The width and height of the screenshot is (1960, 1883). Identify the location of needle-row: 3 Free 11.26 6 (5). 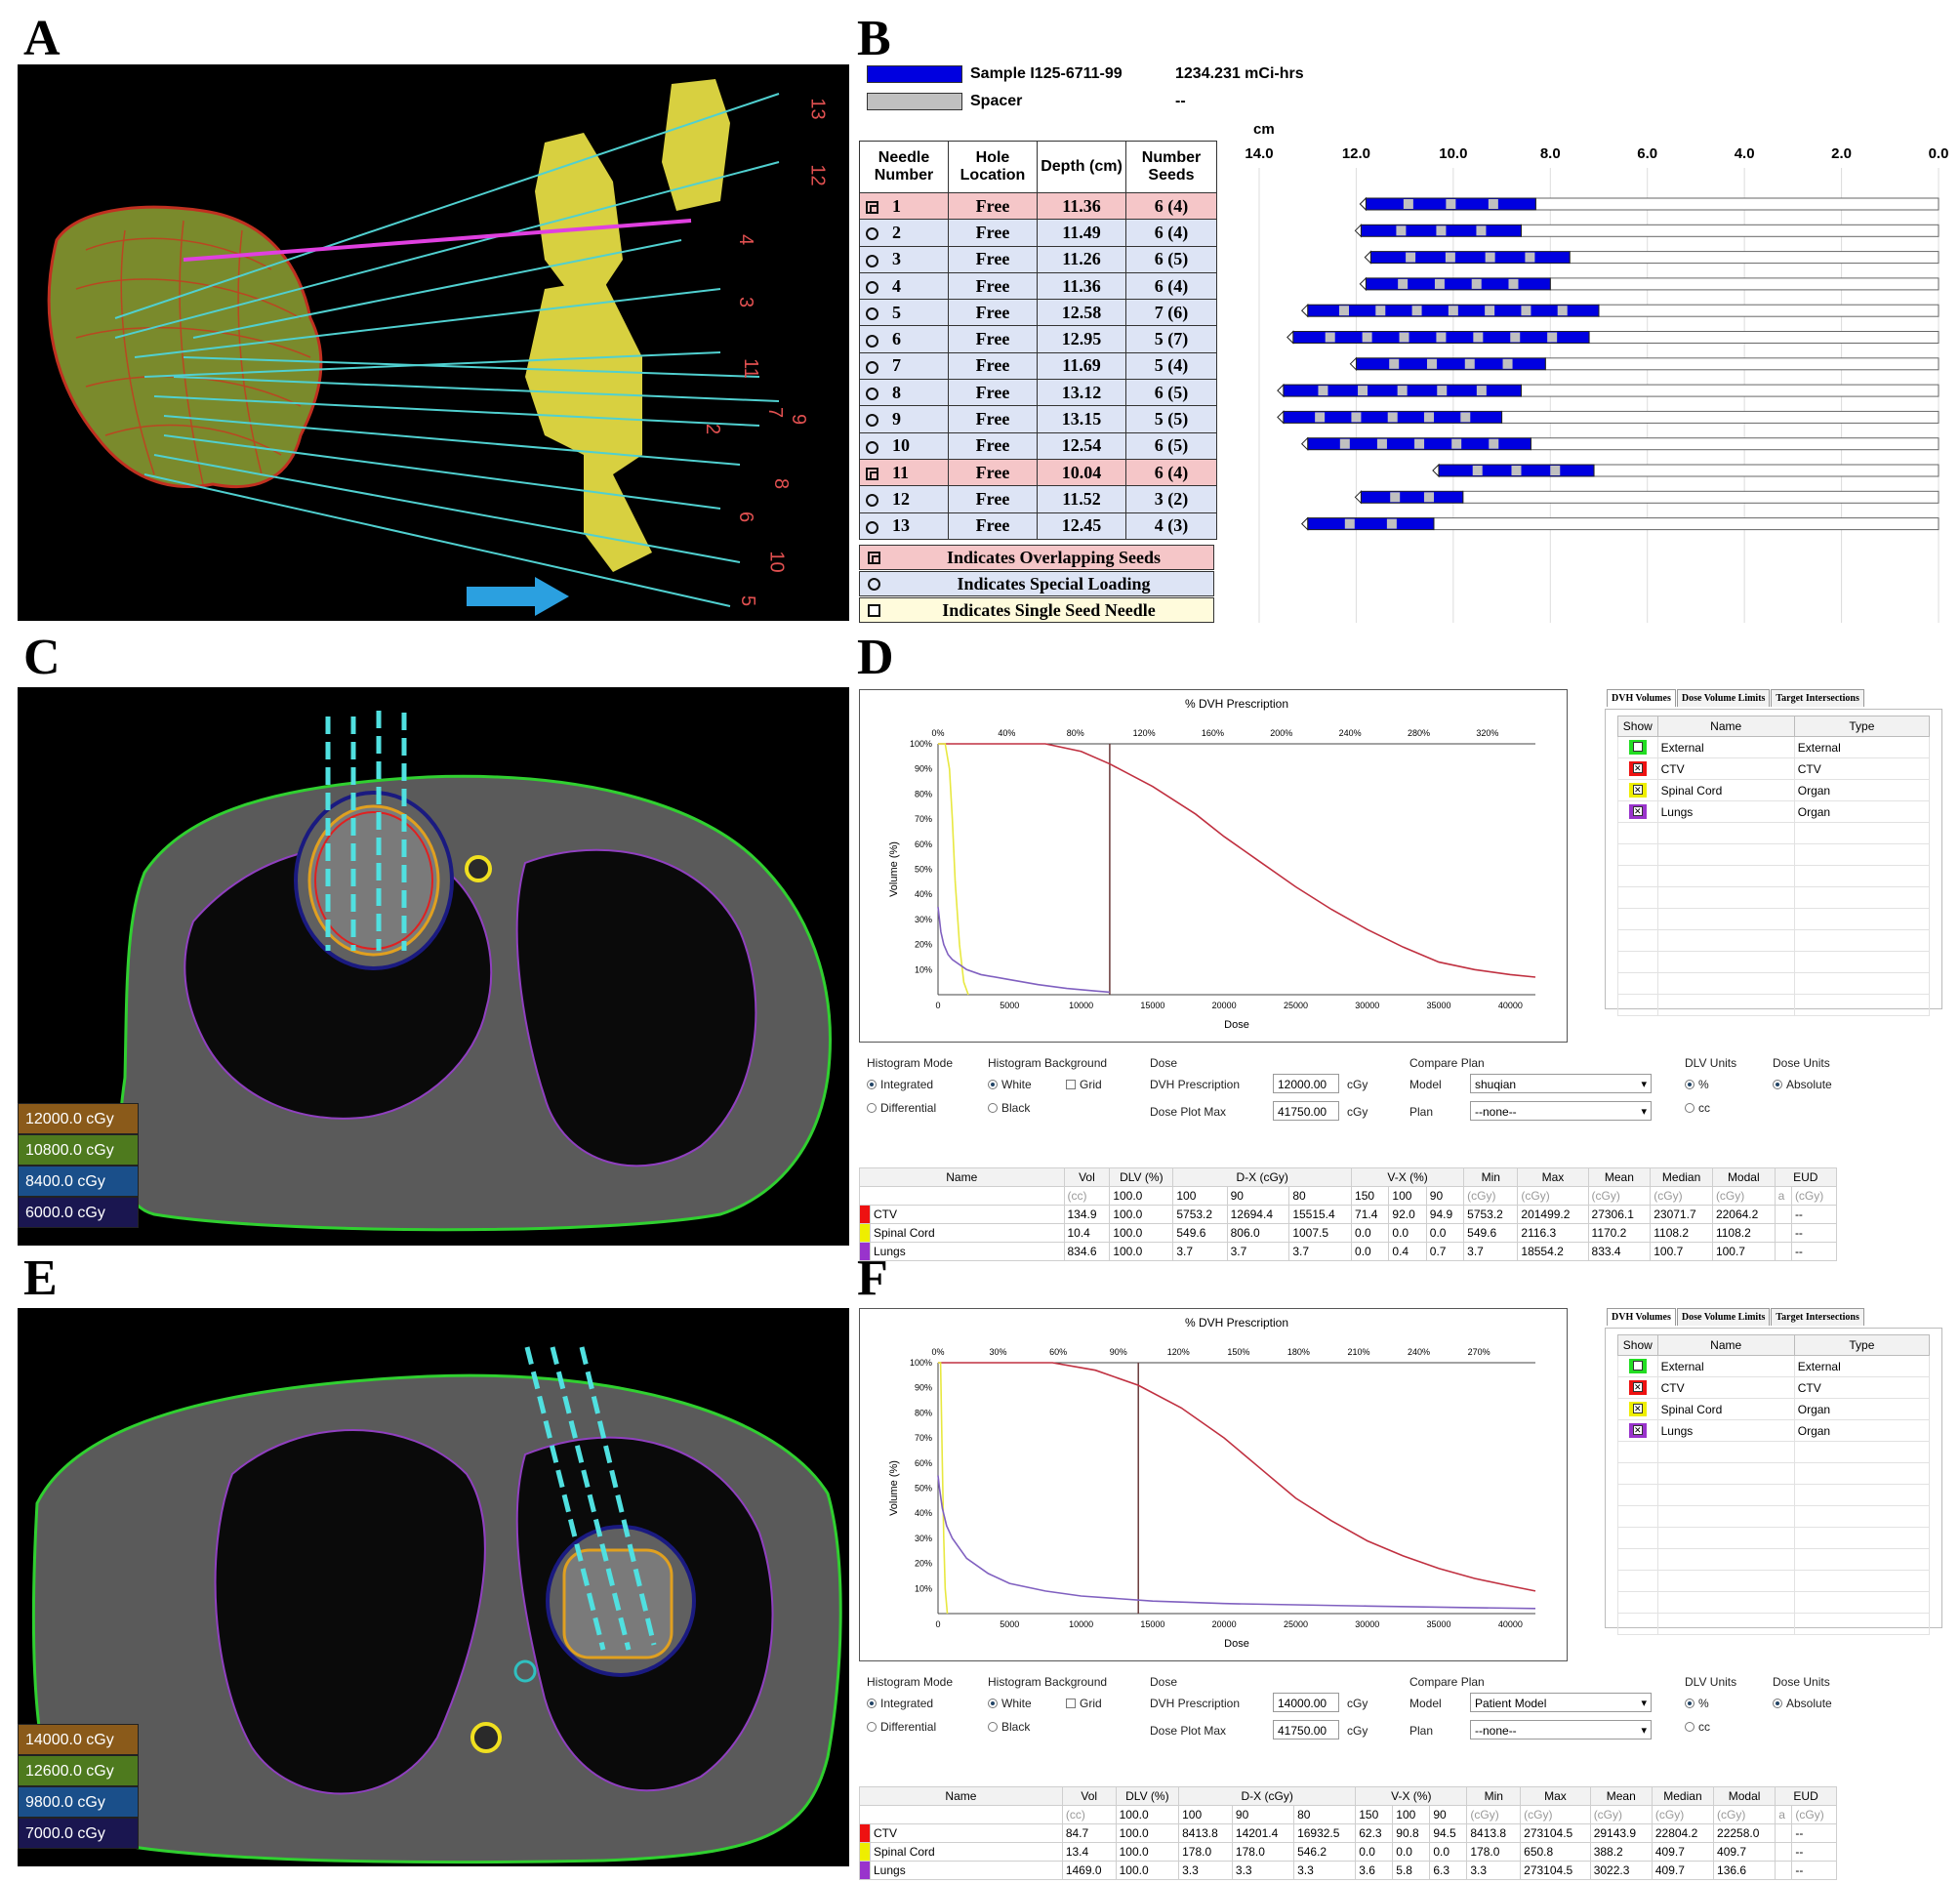
(1038, 259).